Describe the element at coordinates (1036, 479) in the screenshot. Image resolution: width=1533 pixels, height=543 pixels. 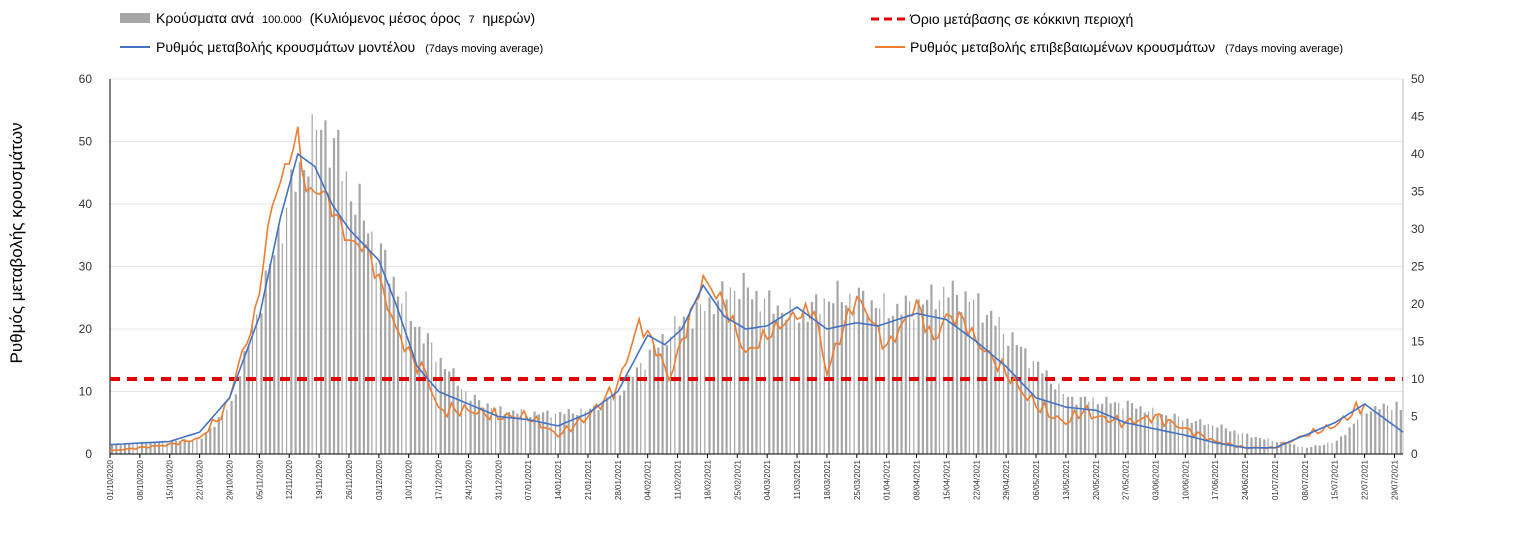
I see `x-tick-label: 06/05/2021` at that location.